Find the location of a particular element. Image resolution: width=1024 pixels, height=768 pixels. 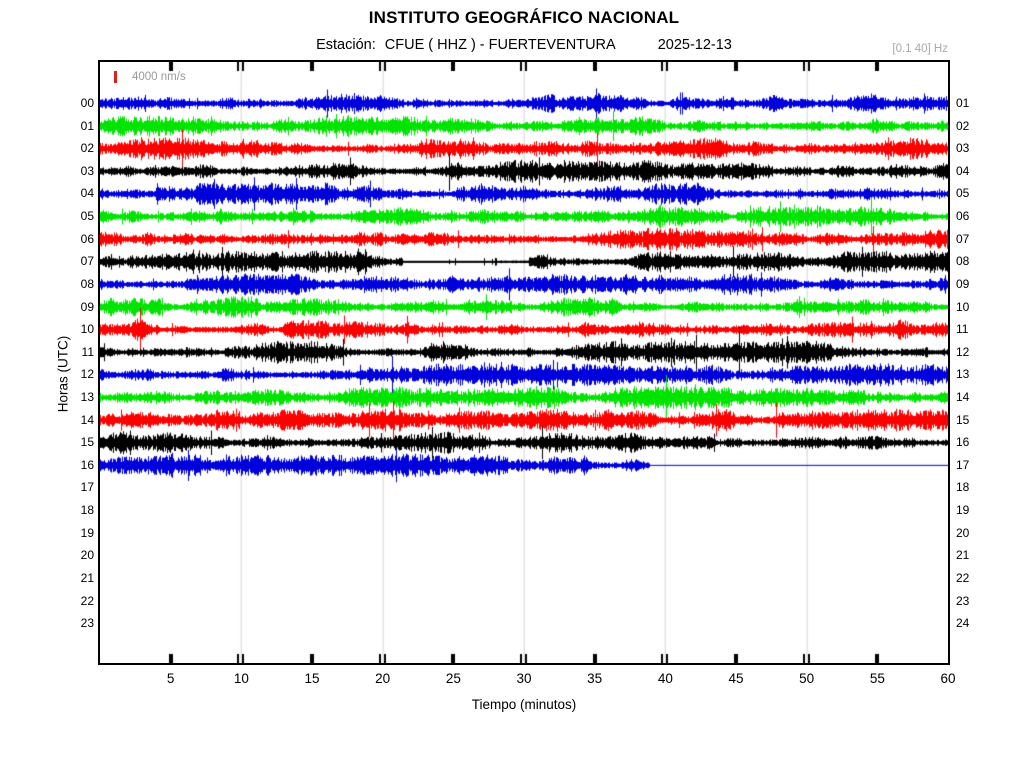

hour-label-left-11: 11 is located at coordinates (87, 351).